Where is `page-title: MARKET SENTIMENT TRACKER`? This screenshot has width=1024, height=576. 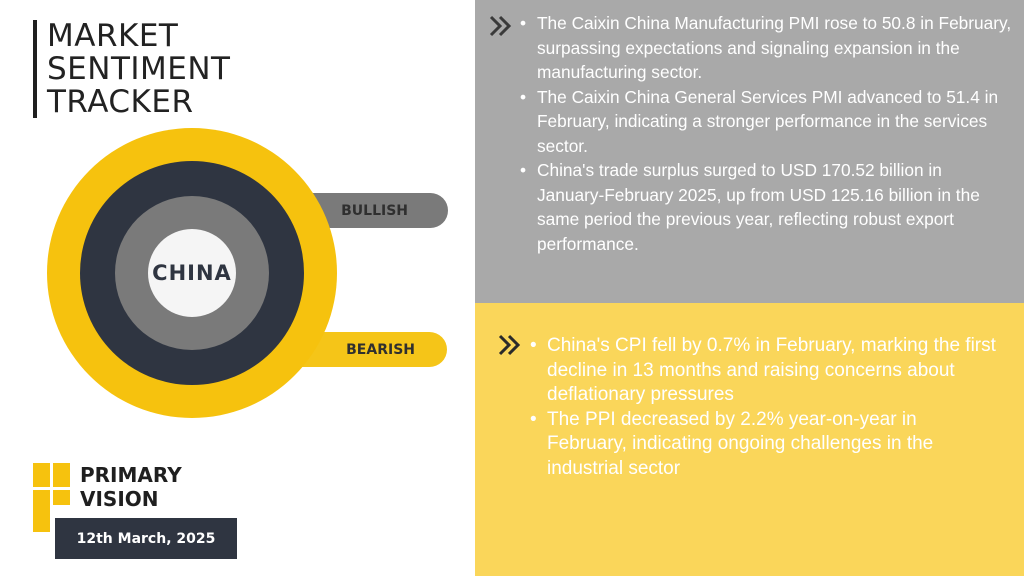 page-title: MARKET SENTIMENT TRACKER is located at coordinates (139, 69).